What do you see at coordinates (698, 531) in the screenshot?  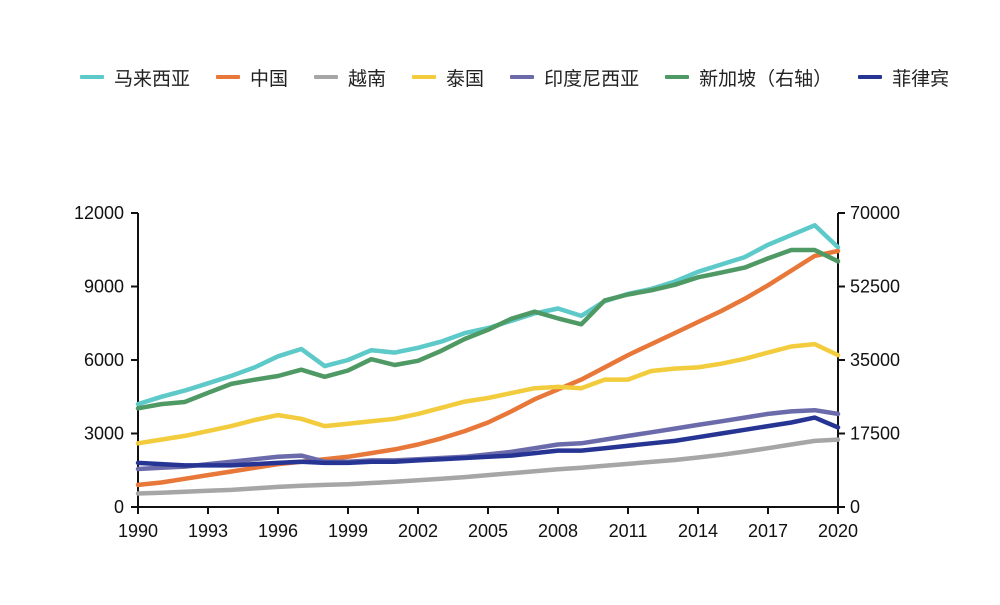 I see `x-tick-label: 2014` at bounding box center [698, 531].